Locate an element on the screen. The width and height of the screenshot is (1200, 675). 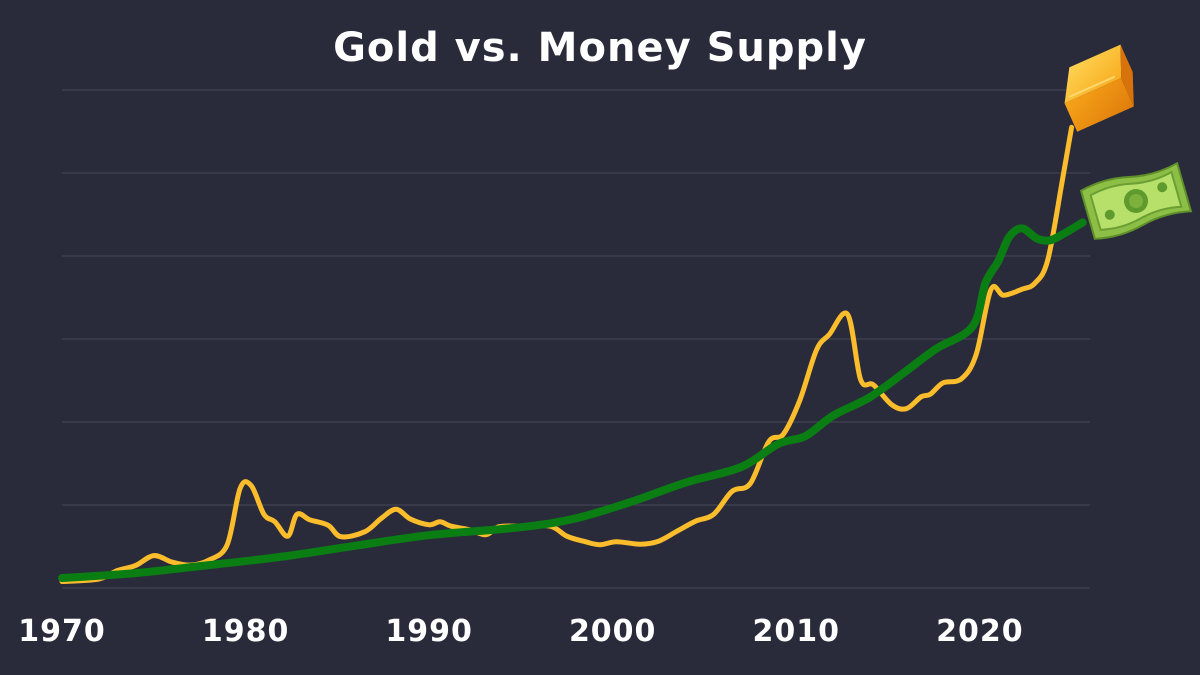
x-tick-label: 2020 is located at coordinates (980, 631).